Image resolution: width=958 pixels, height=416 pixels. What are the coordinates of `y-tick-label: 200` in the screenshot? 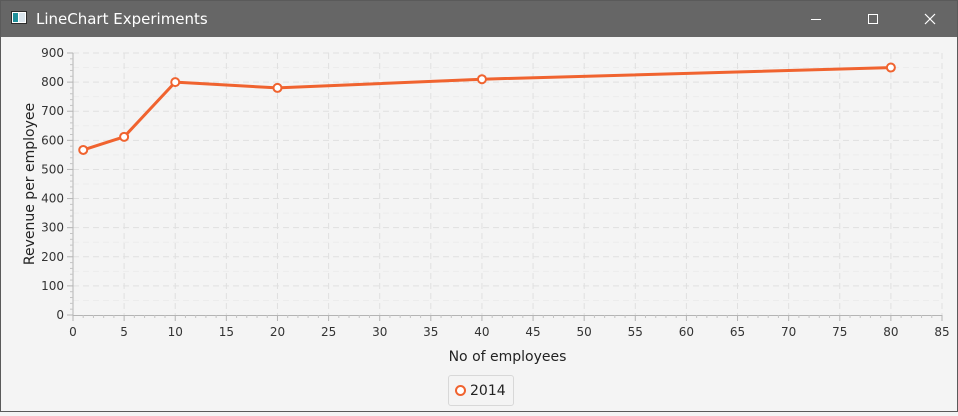 It's located at (52, 257).